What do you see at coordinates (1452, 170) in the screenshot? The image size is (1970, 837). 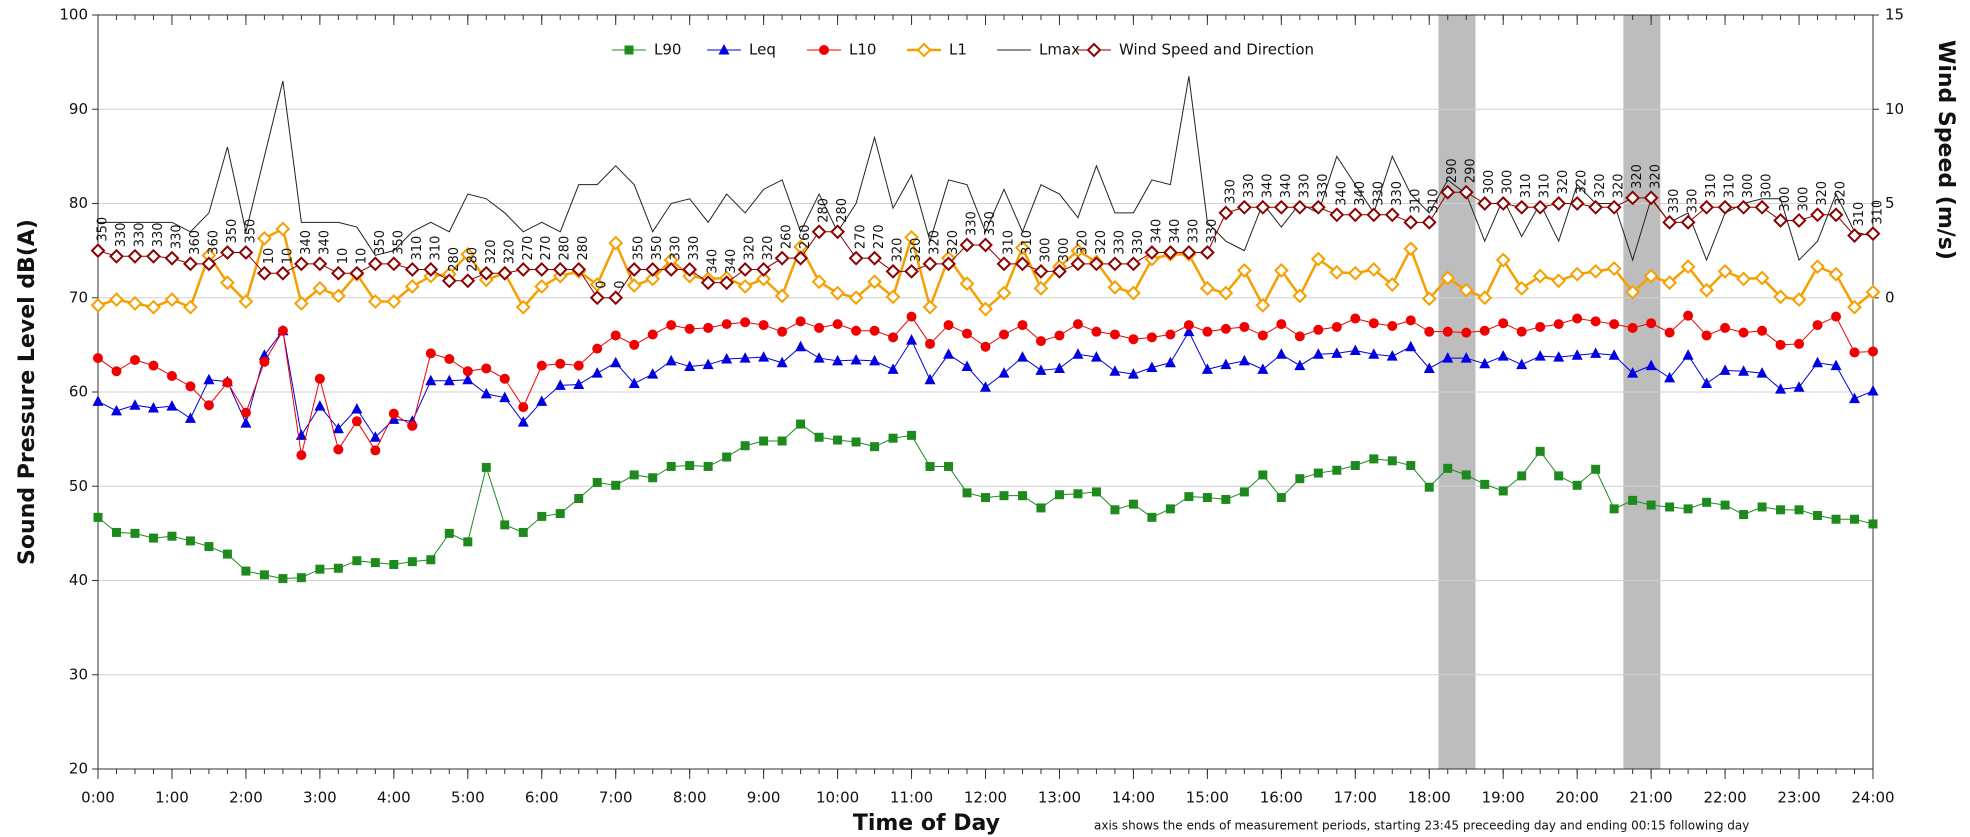 I see `wind-direction-label: 290` at bounding box center [1452, 170].